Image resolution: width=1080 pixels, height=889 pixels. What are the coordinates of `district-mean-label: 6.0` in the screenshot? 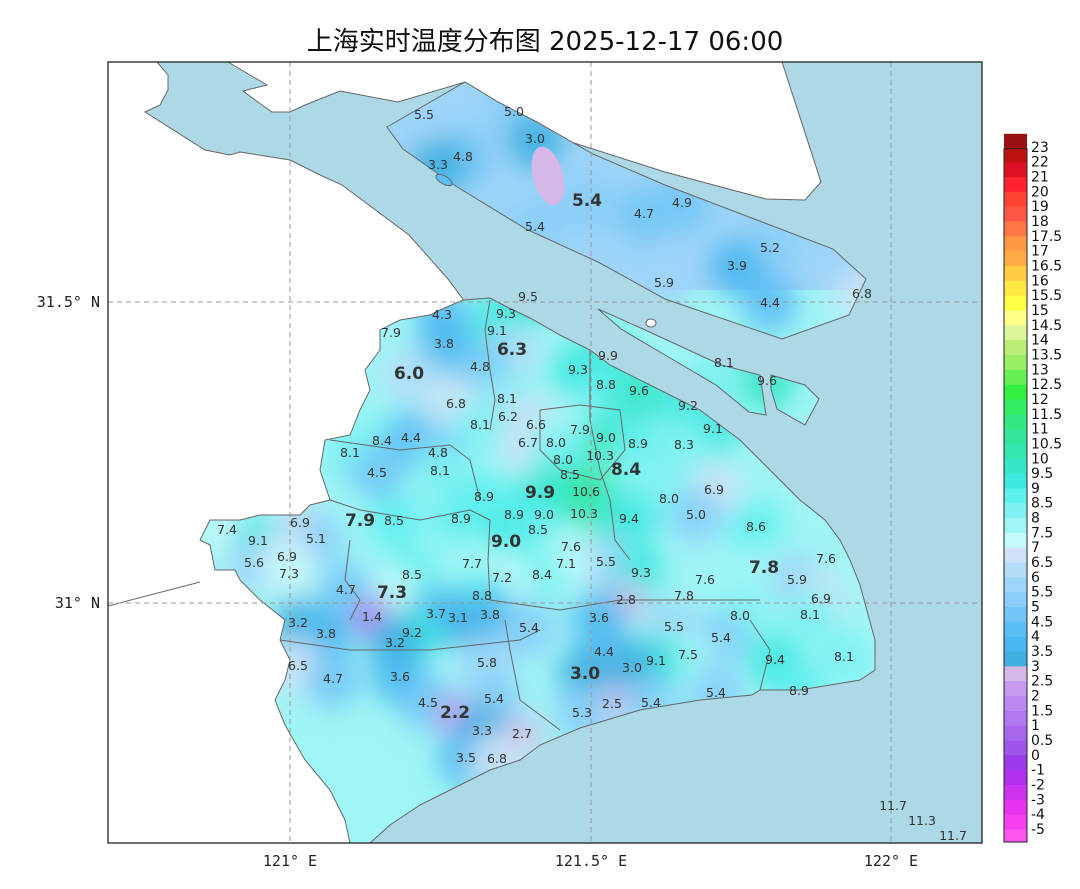 It's located at (409, 374).